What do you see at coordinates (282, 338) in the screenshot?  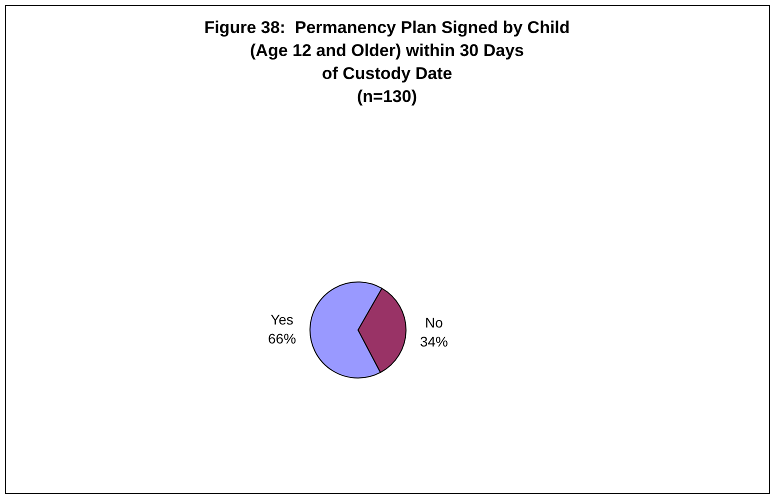 I see `data-label: 66%` at bounding box center [282, 338].